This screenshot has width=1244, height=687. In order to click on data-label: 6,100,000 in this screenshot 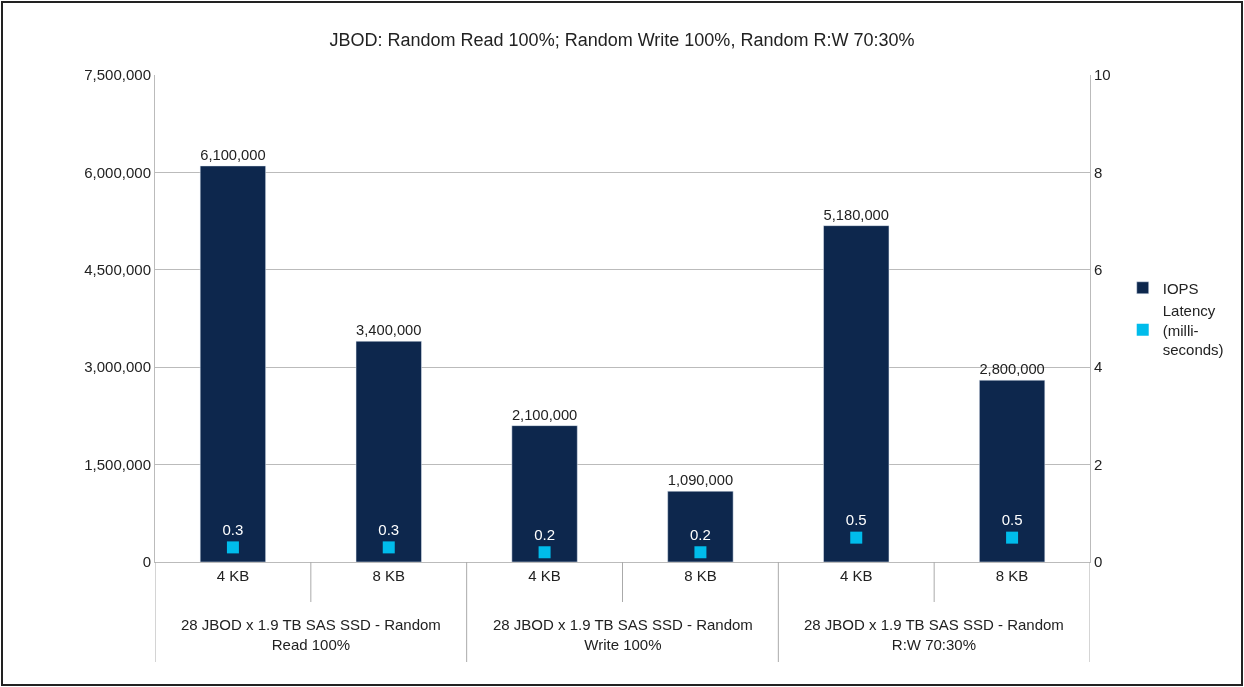, I will do `click(233, 154)`.